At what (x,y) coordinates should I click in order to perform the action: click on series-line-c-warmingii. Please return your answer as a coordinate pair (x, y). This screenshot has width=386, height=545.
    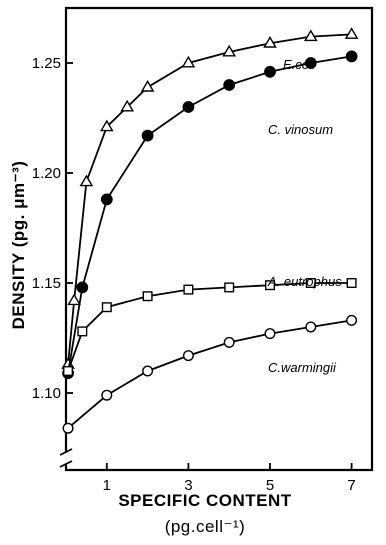
    Looking at the image, I should click on (209, 374).